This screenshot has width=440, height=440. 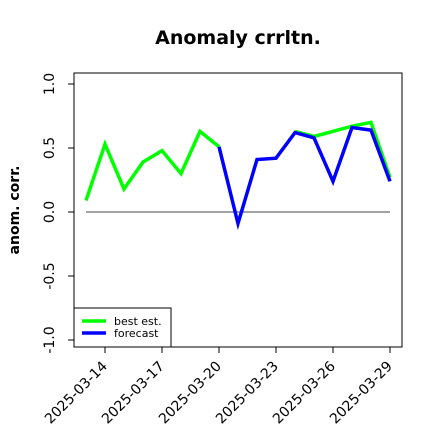 I want to click on legend-label: forecast, so click(x=136, y=333).